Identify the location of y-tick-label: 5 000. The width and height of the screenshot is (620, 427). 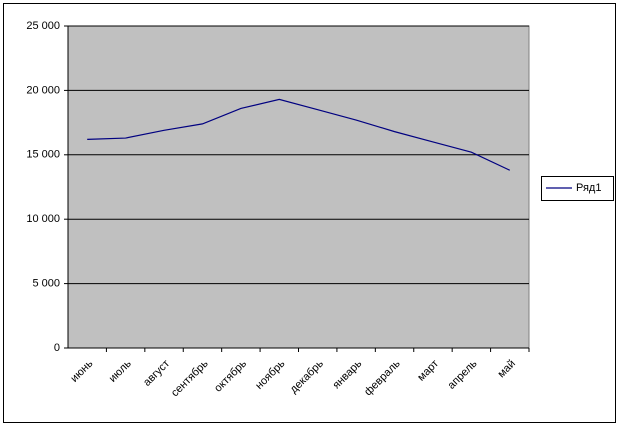
(46, 284).